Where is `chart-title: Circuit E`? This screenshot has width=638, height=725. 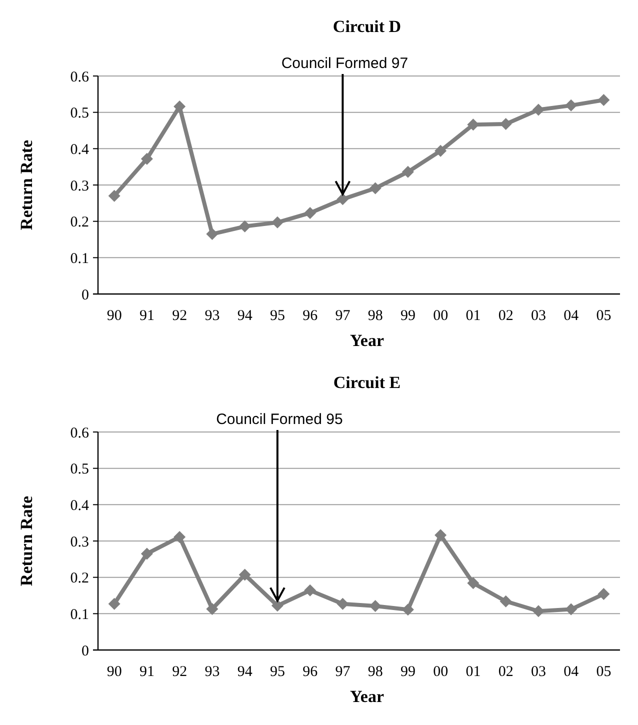
chart-title: Circuit E is located at coordinates (367, 382).